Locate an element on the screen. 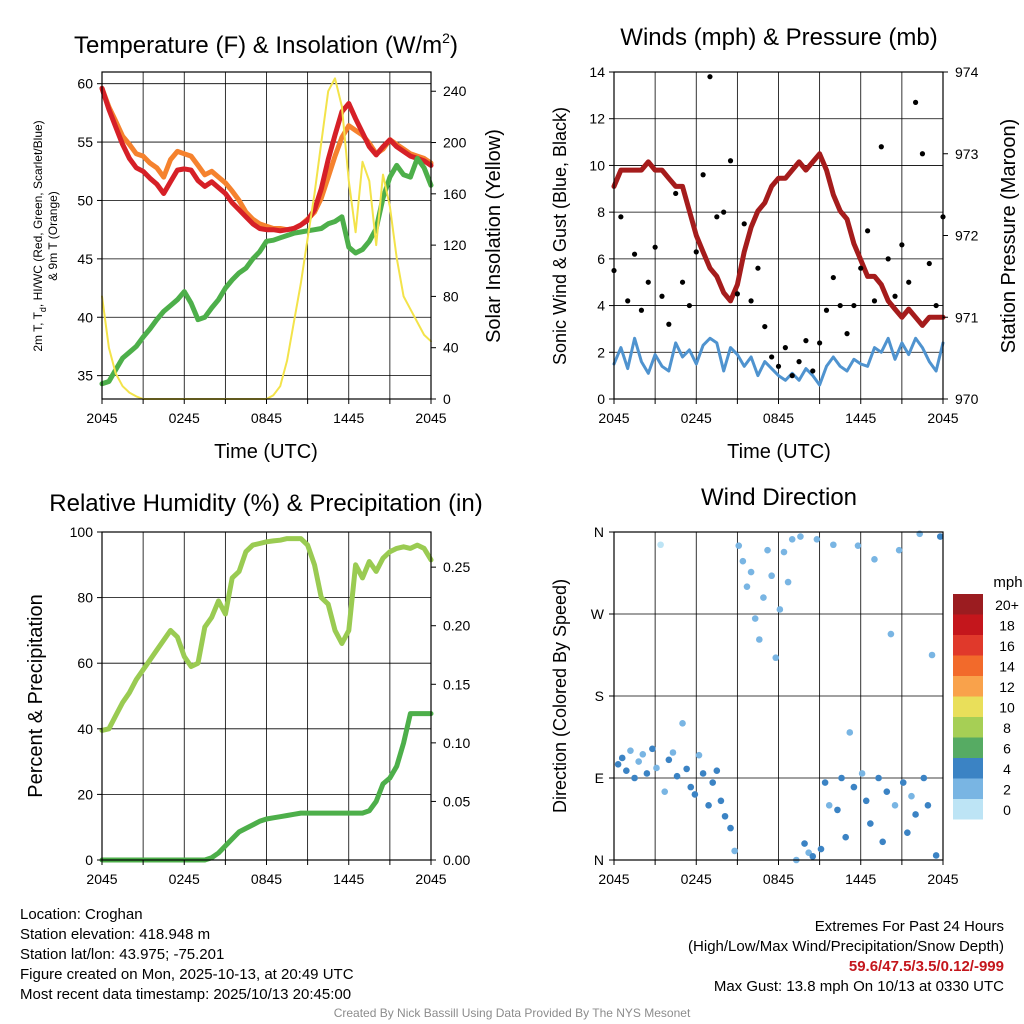 This screenshot has height=1024, width=1024. td-line is located at coordinates (266, 271).